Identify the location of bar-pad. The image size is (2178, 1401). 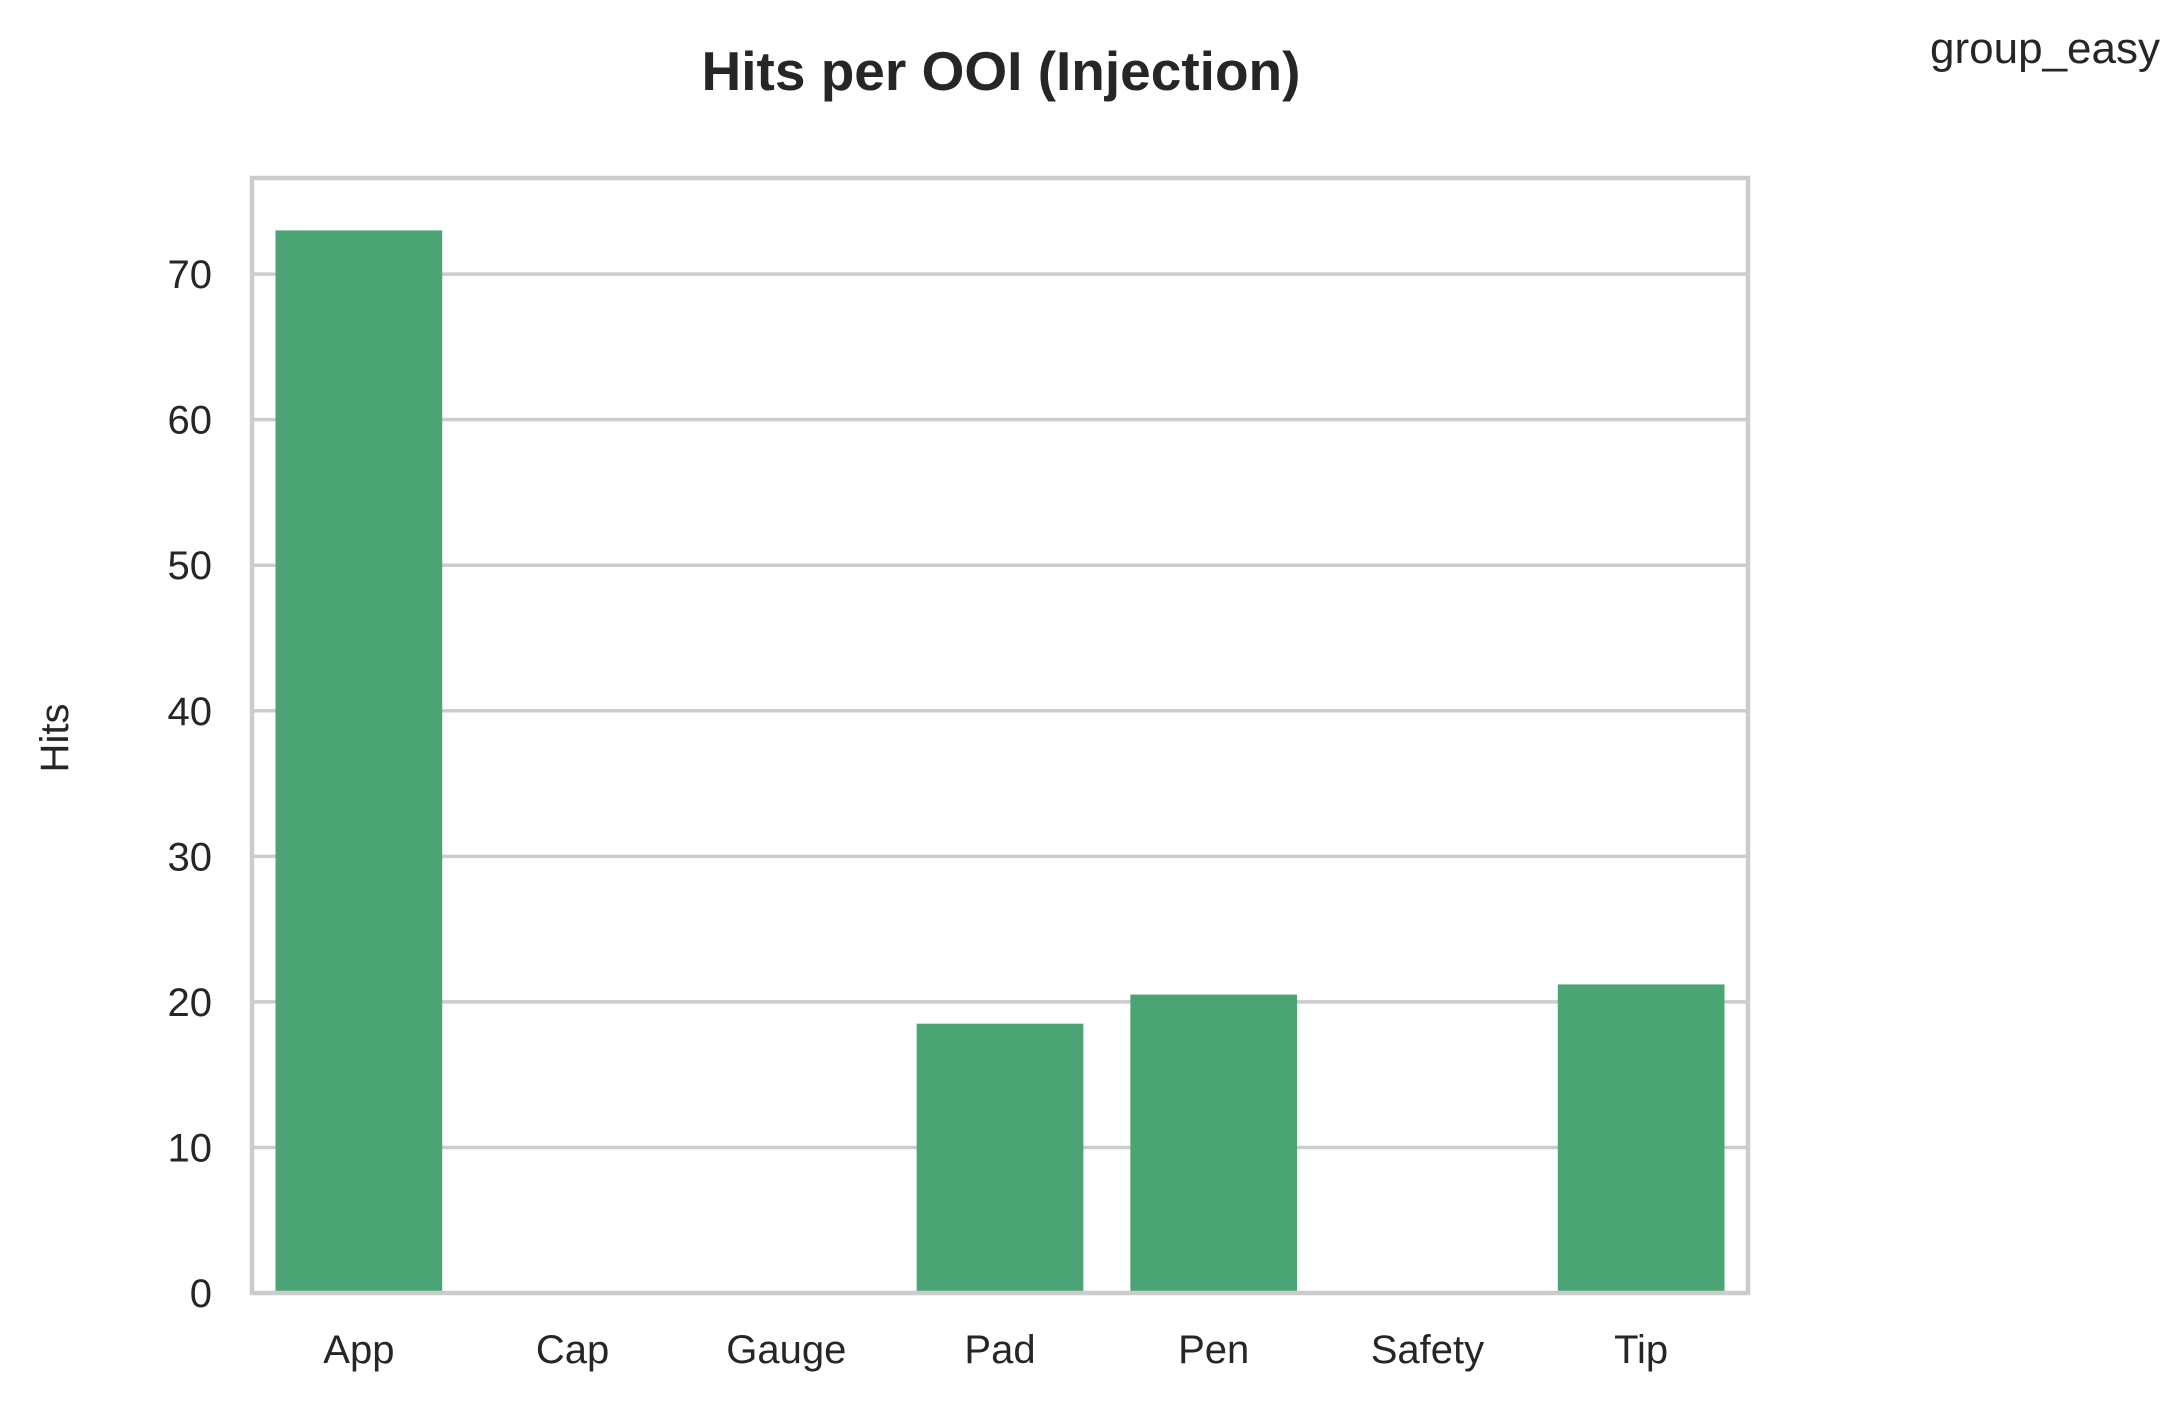
(1000, 1158).